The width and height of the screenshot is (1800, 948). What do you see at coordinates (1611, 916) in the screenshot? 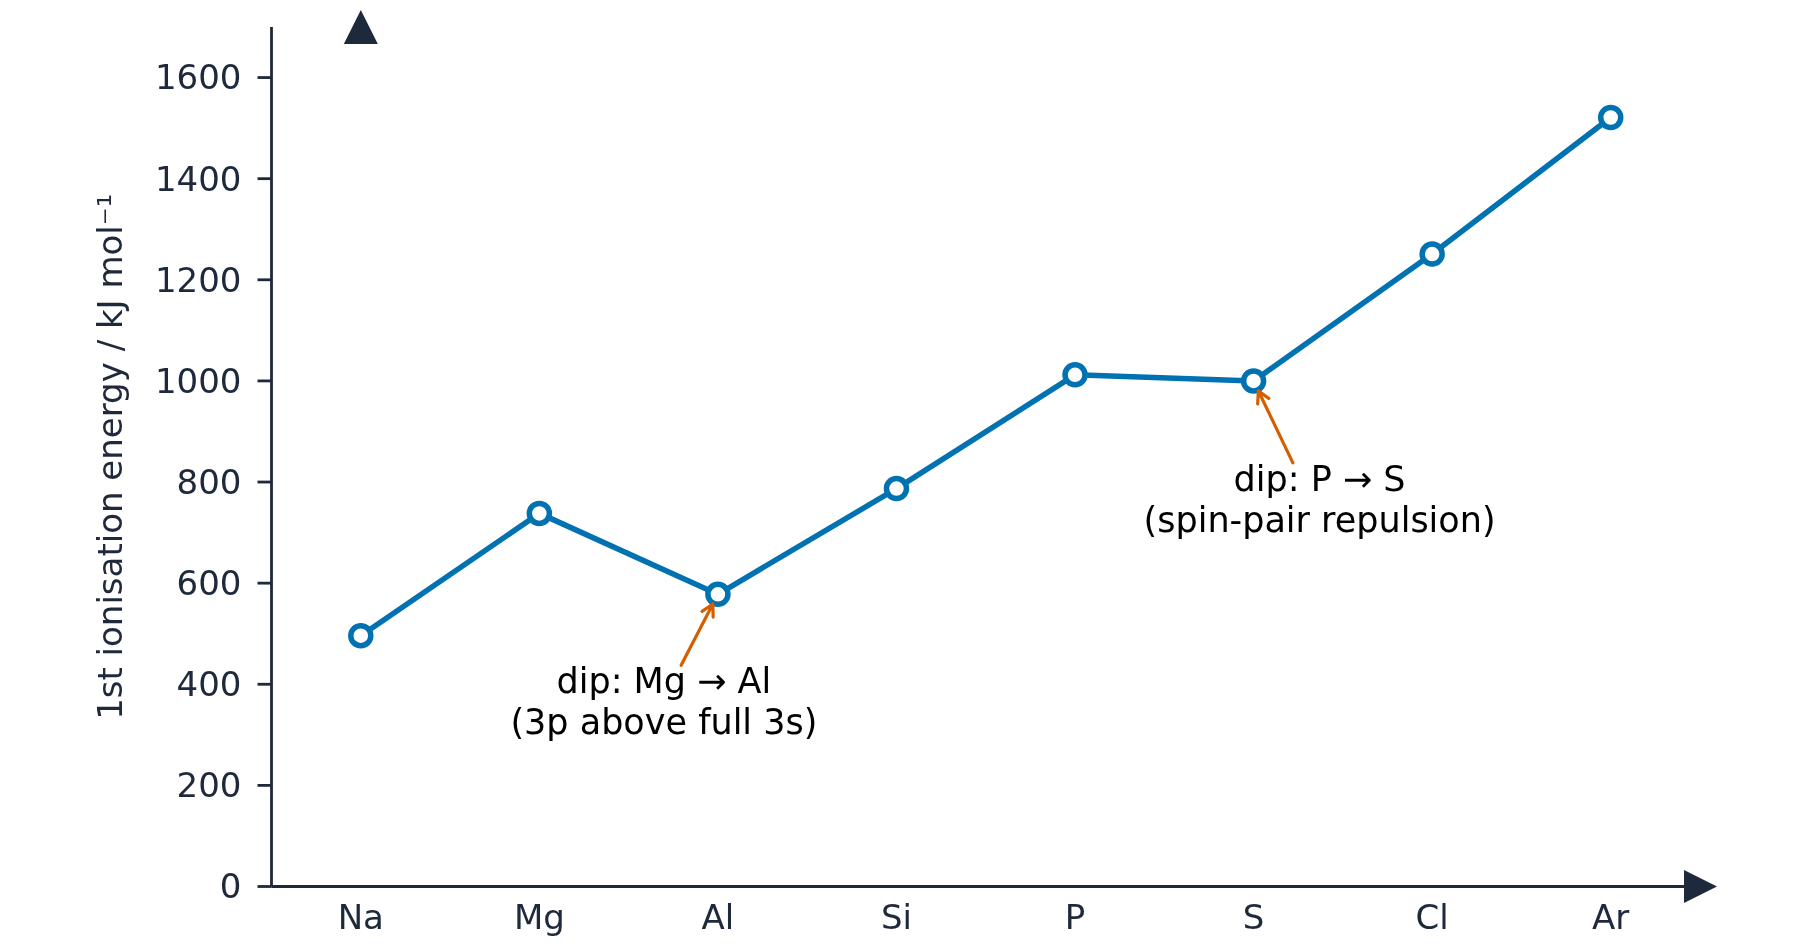
I see `x-tick-label: Ar` at bounding box center [1611, 916].